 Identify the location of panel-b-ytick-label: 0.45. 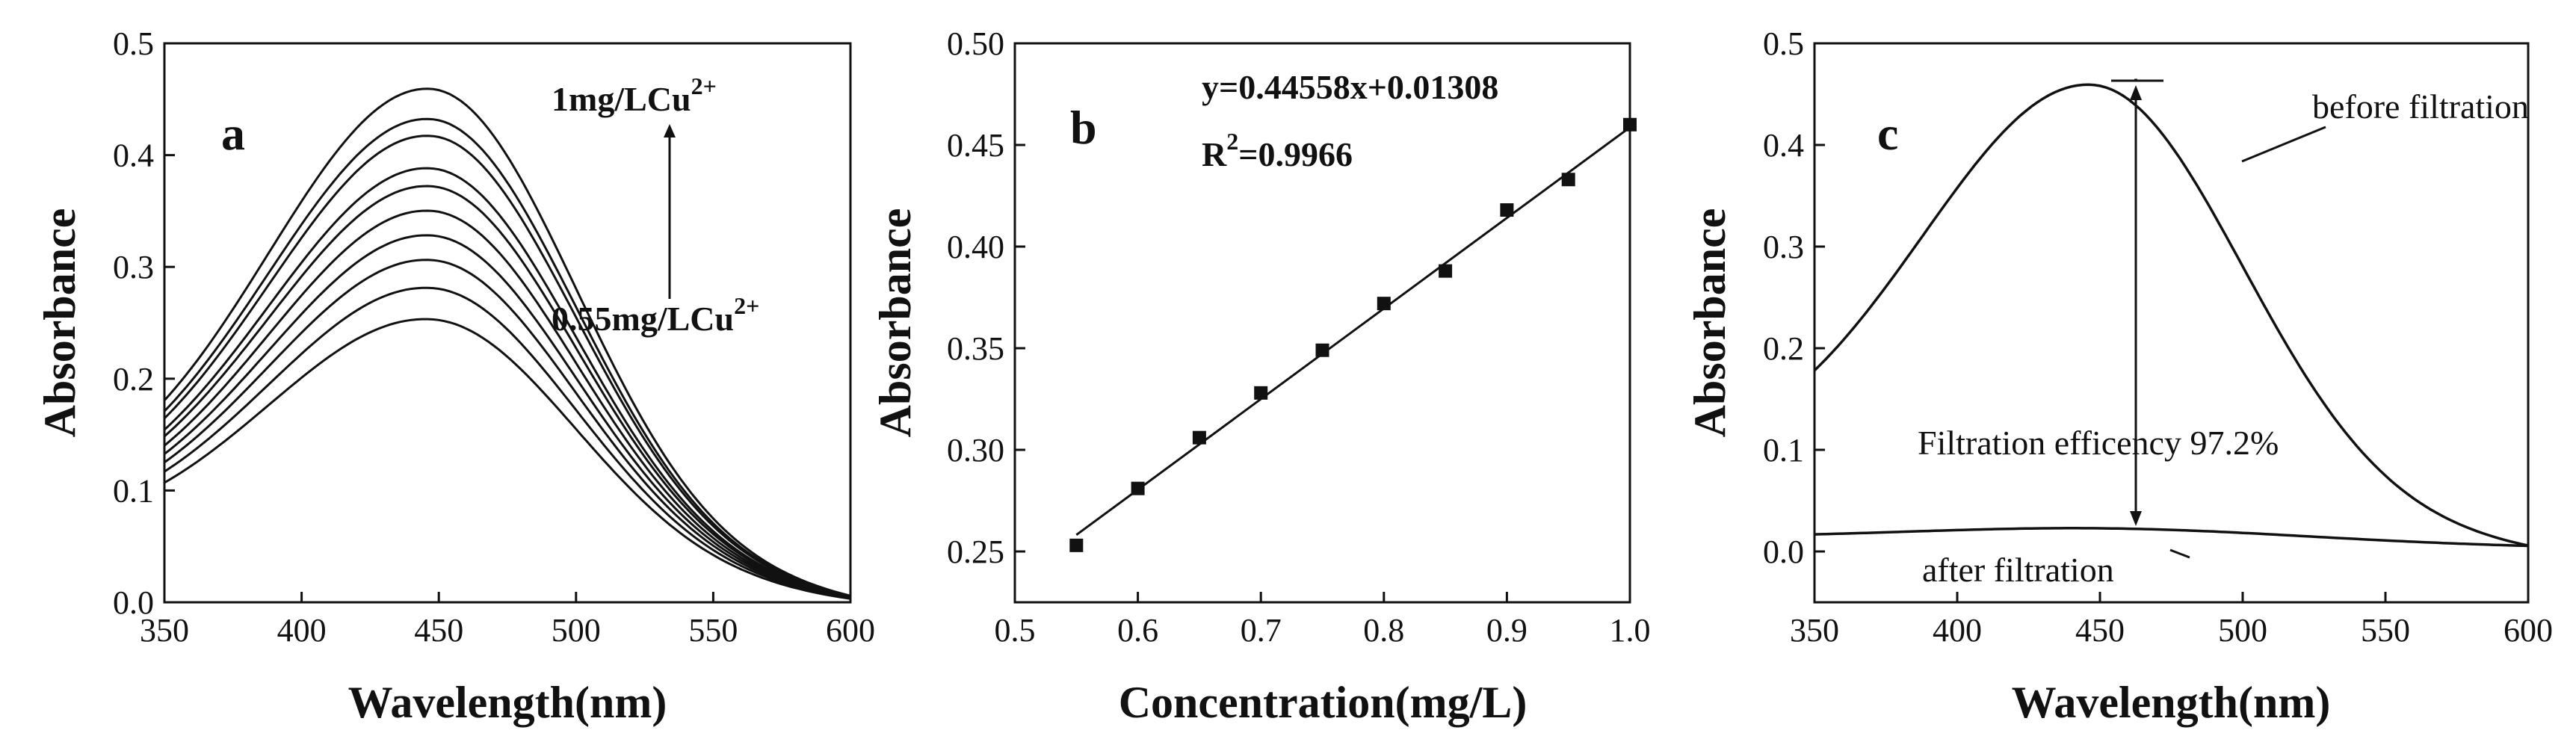
(976, 145).